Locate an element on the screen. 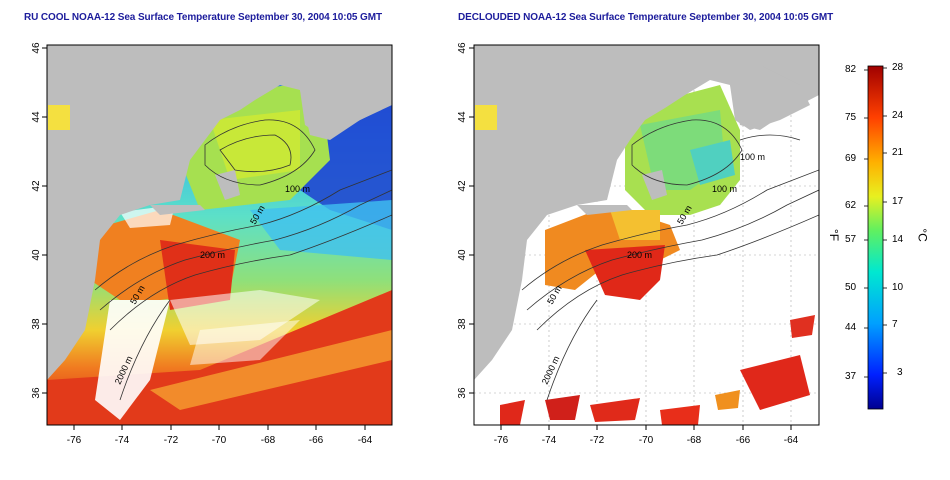 Image resolution: width=950 pixels, height=480 pixels. celsius-tick: 28 is located at coordinates (898, 67).